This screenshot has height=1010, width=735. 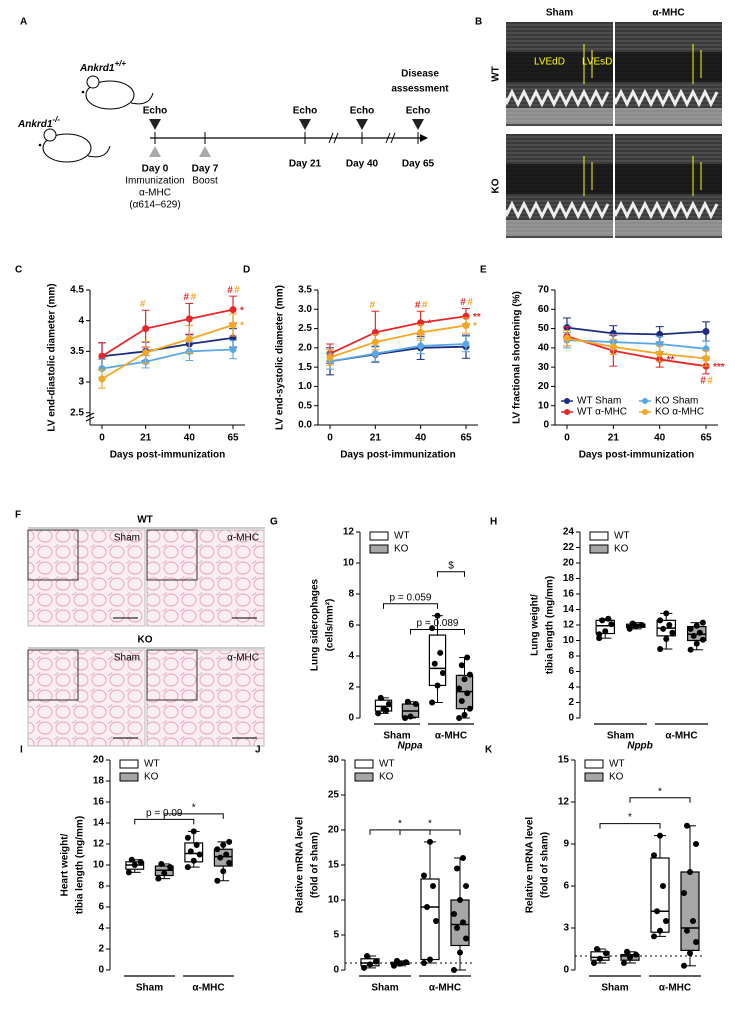 What do you see at coordinates (334, 760) in the screenshot?
I see `y-tick-label: 30` at bounding box center [334, 760].